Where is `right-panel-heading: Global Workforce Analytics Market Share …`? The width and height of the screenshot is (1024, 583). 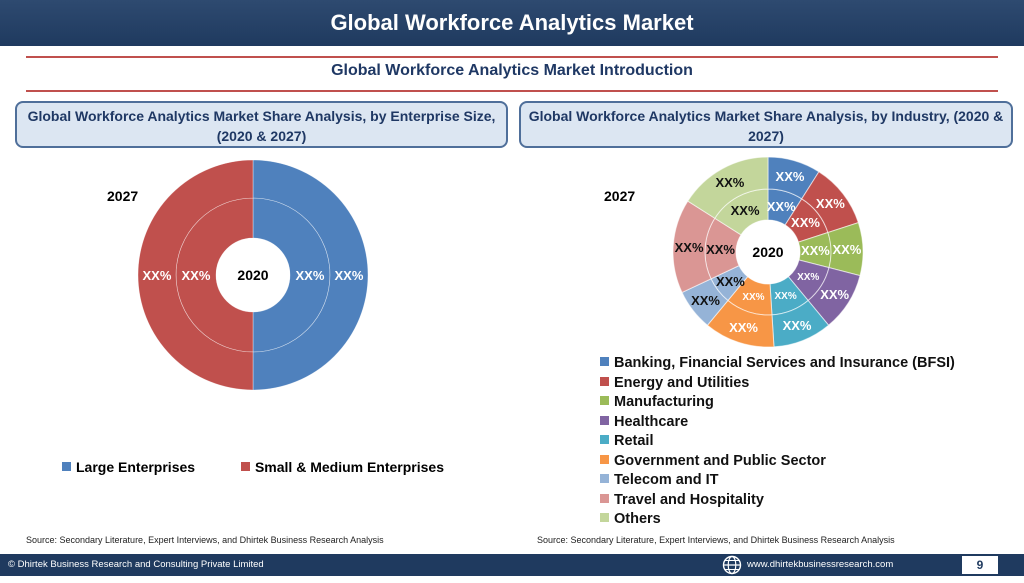
right-panel-heading: Global Workforce Analytics Market Share … is located at coordinates (766, 124).